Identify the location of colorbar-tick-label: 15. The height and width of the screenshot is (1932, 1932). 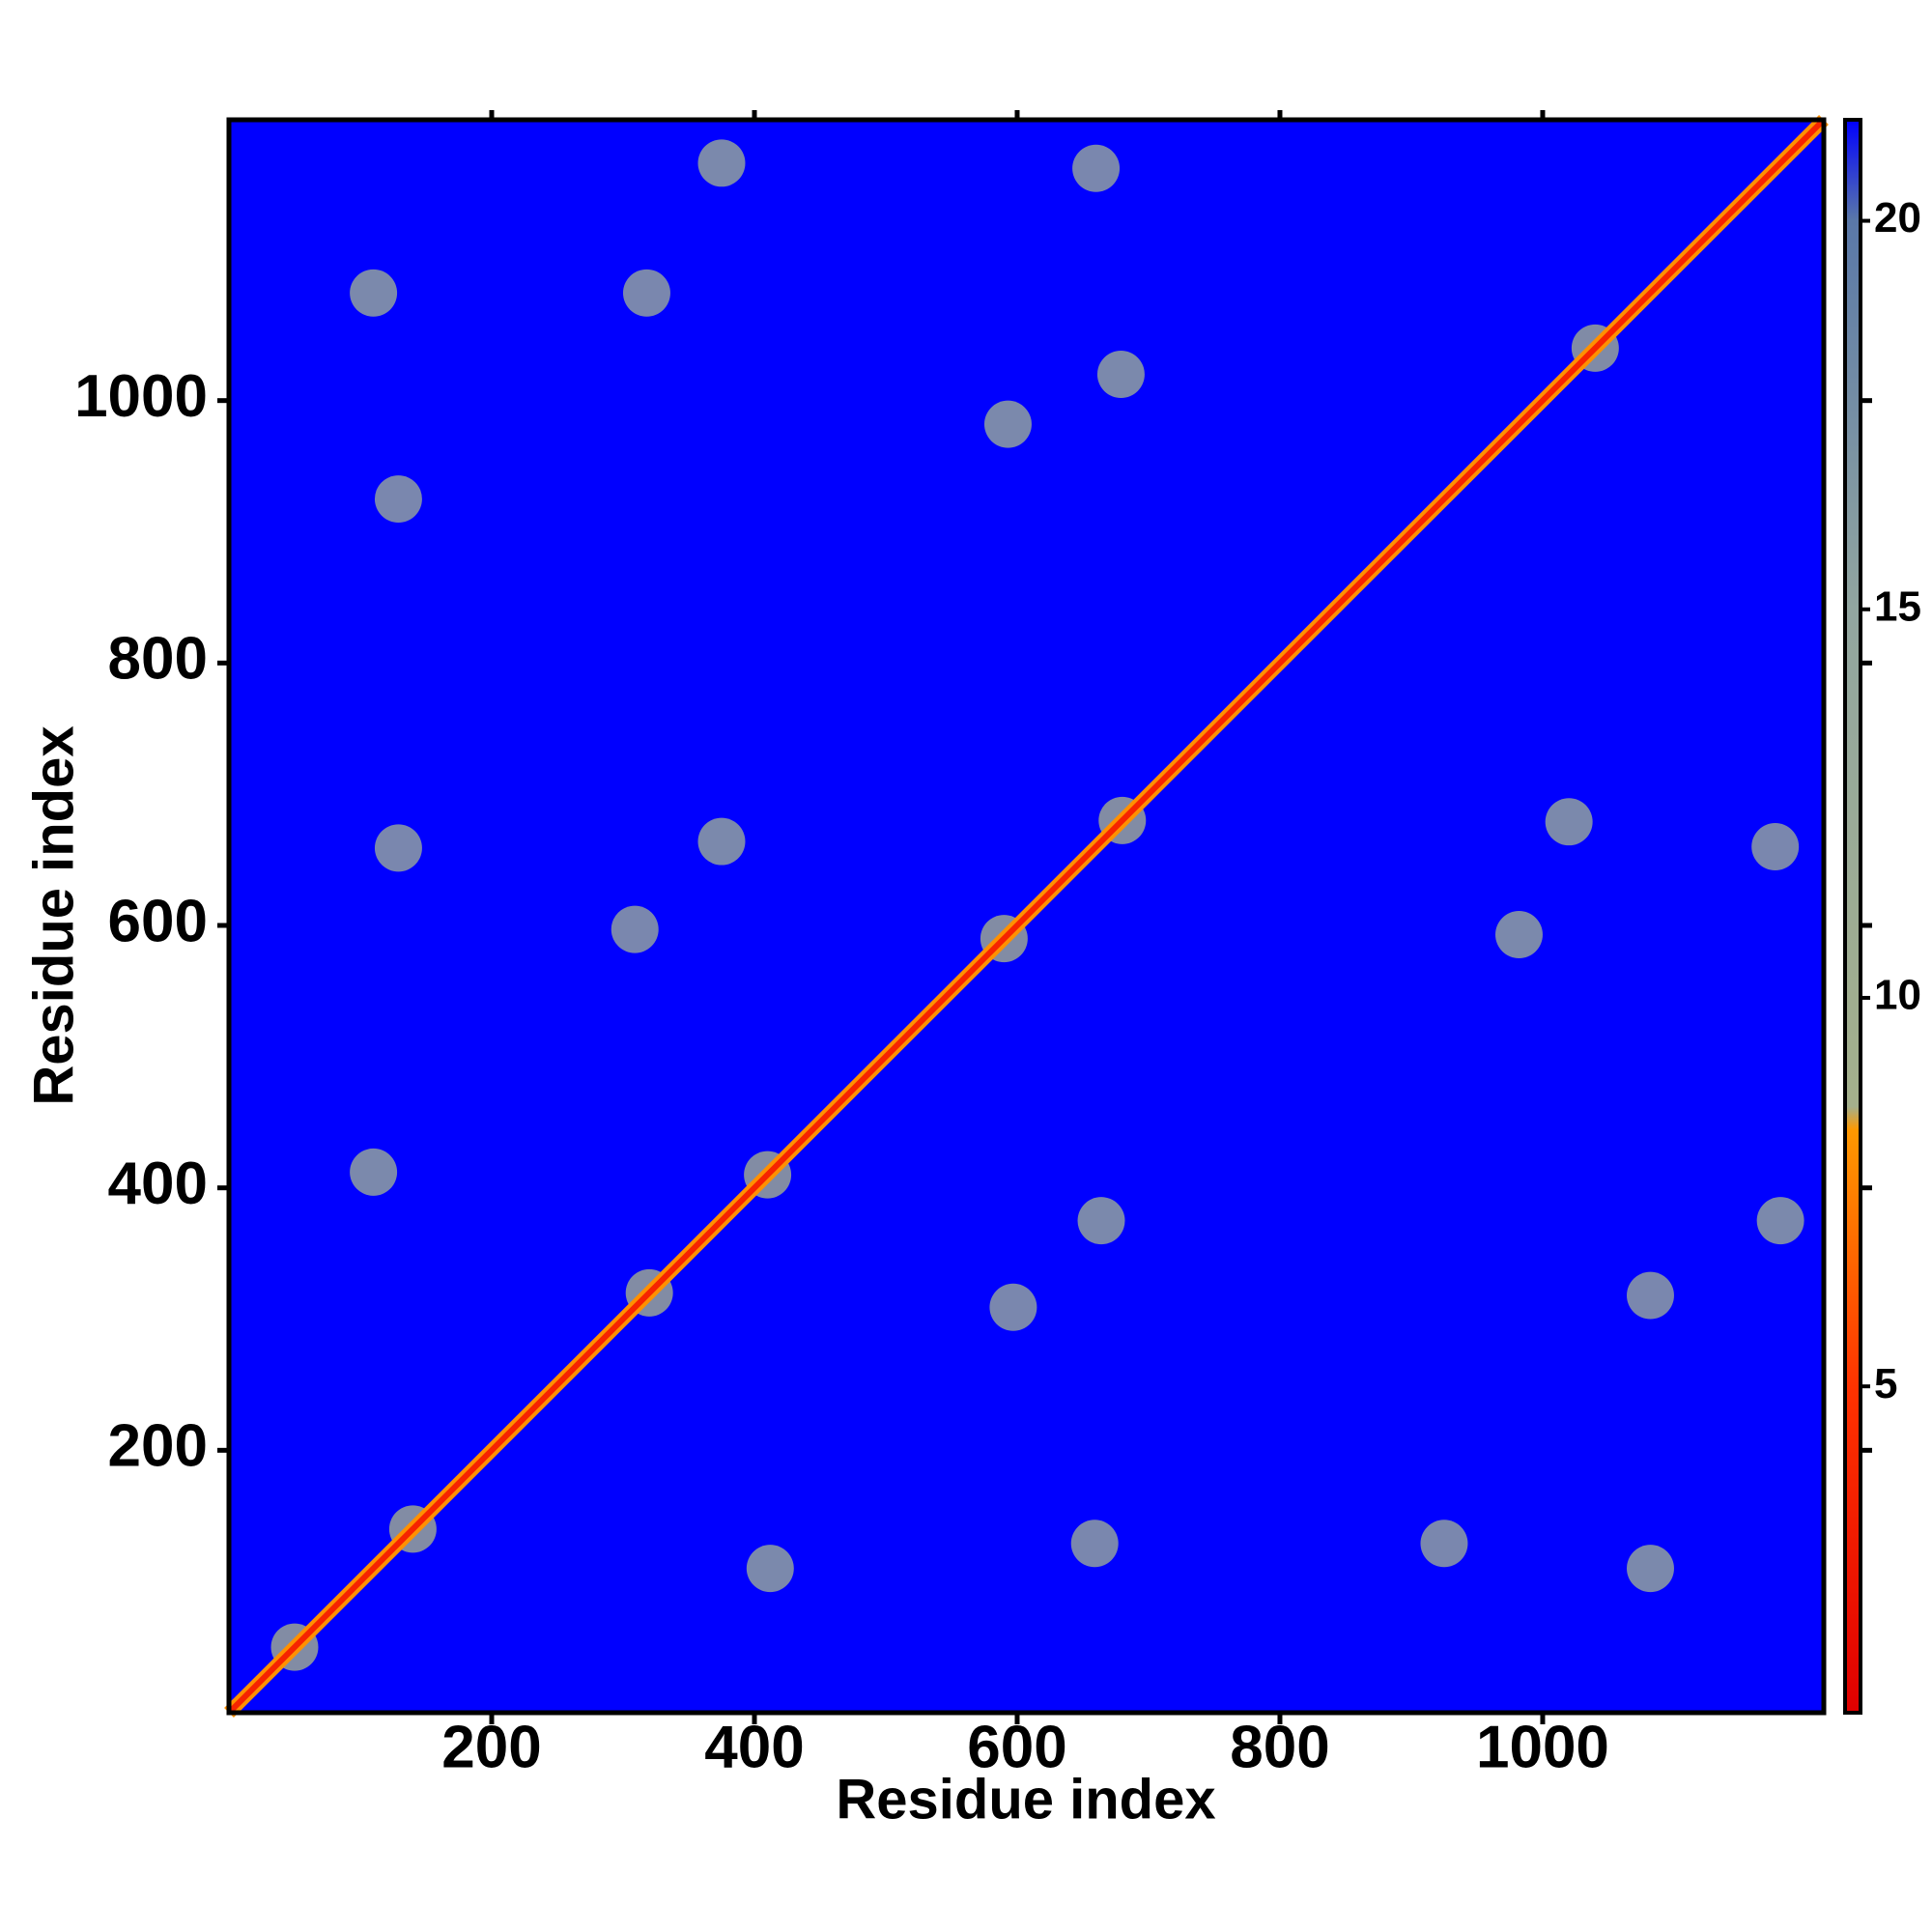
(1897, 606).